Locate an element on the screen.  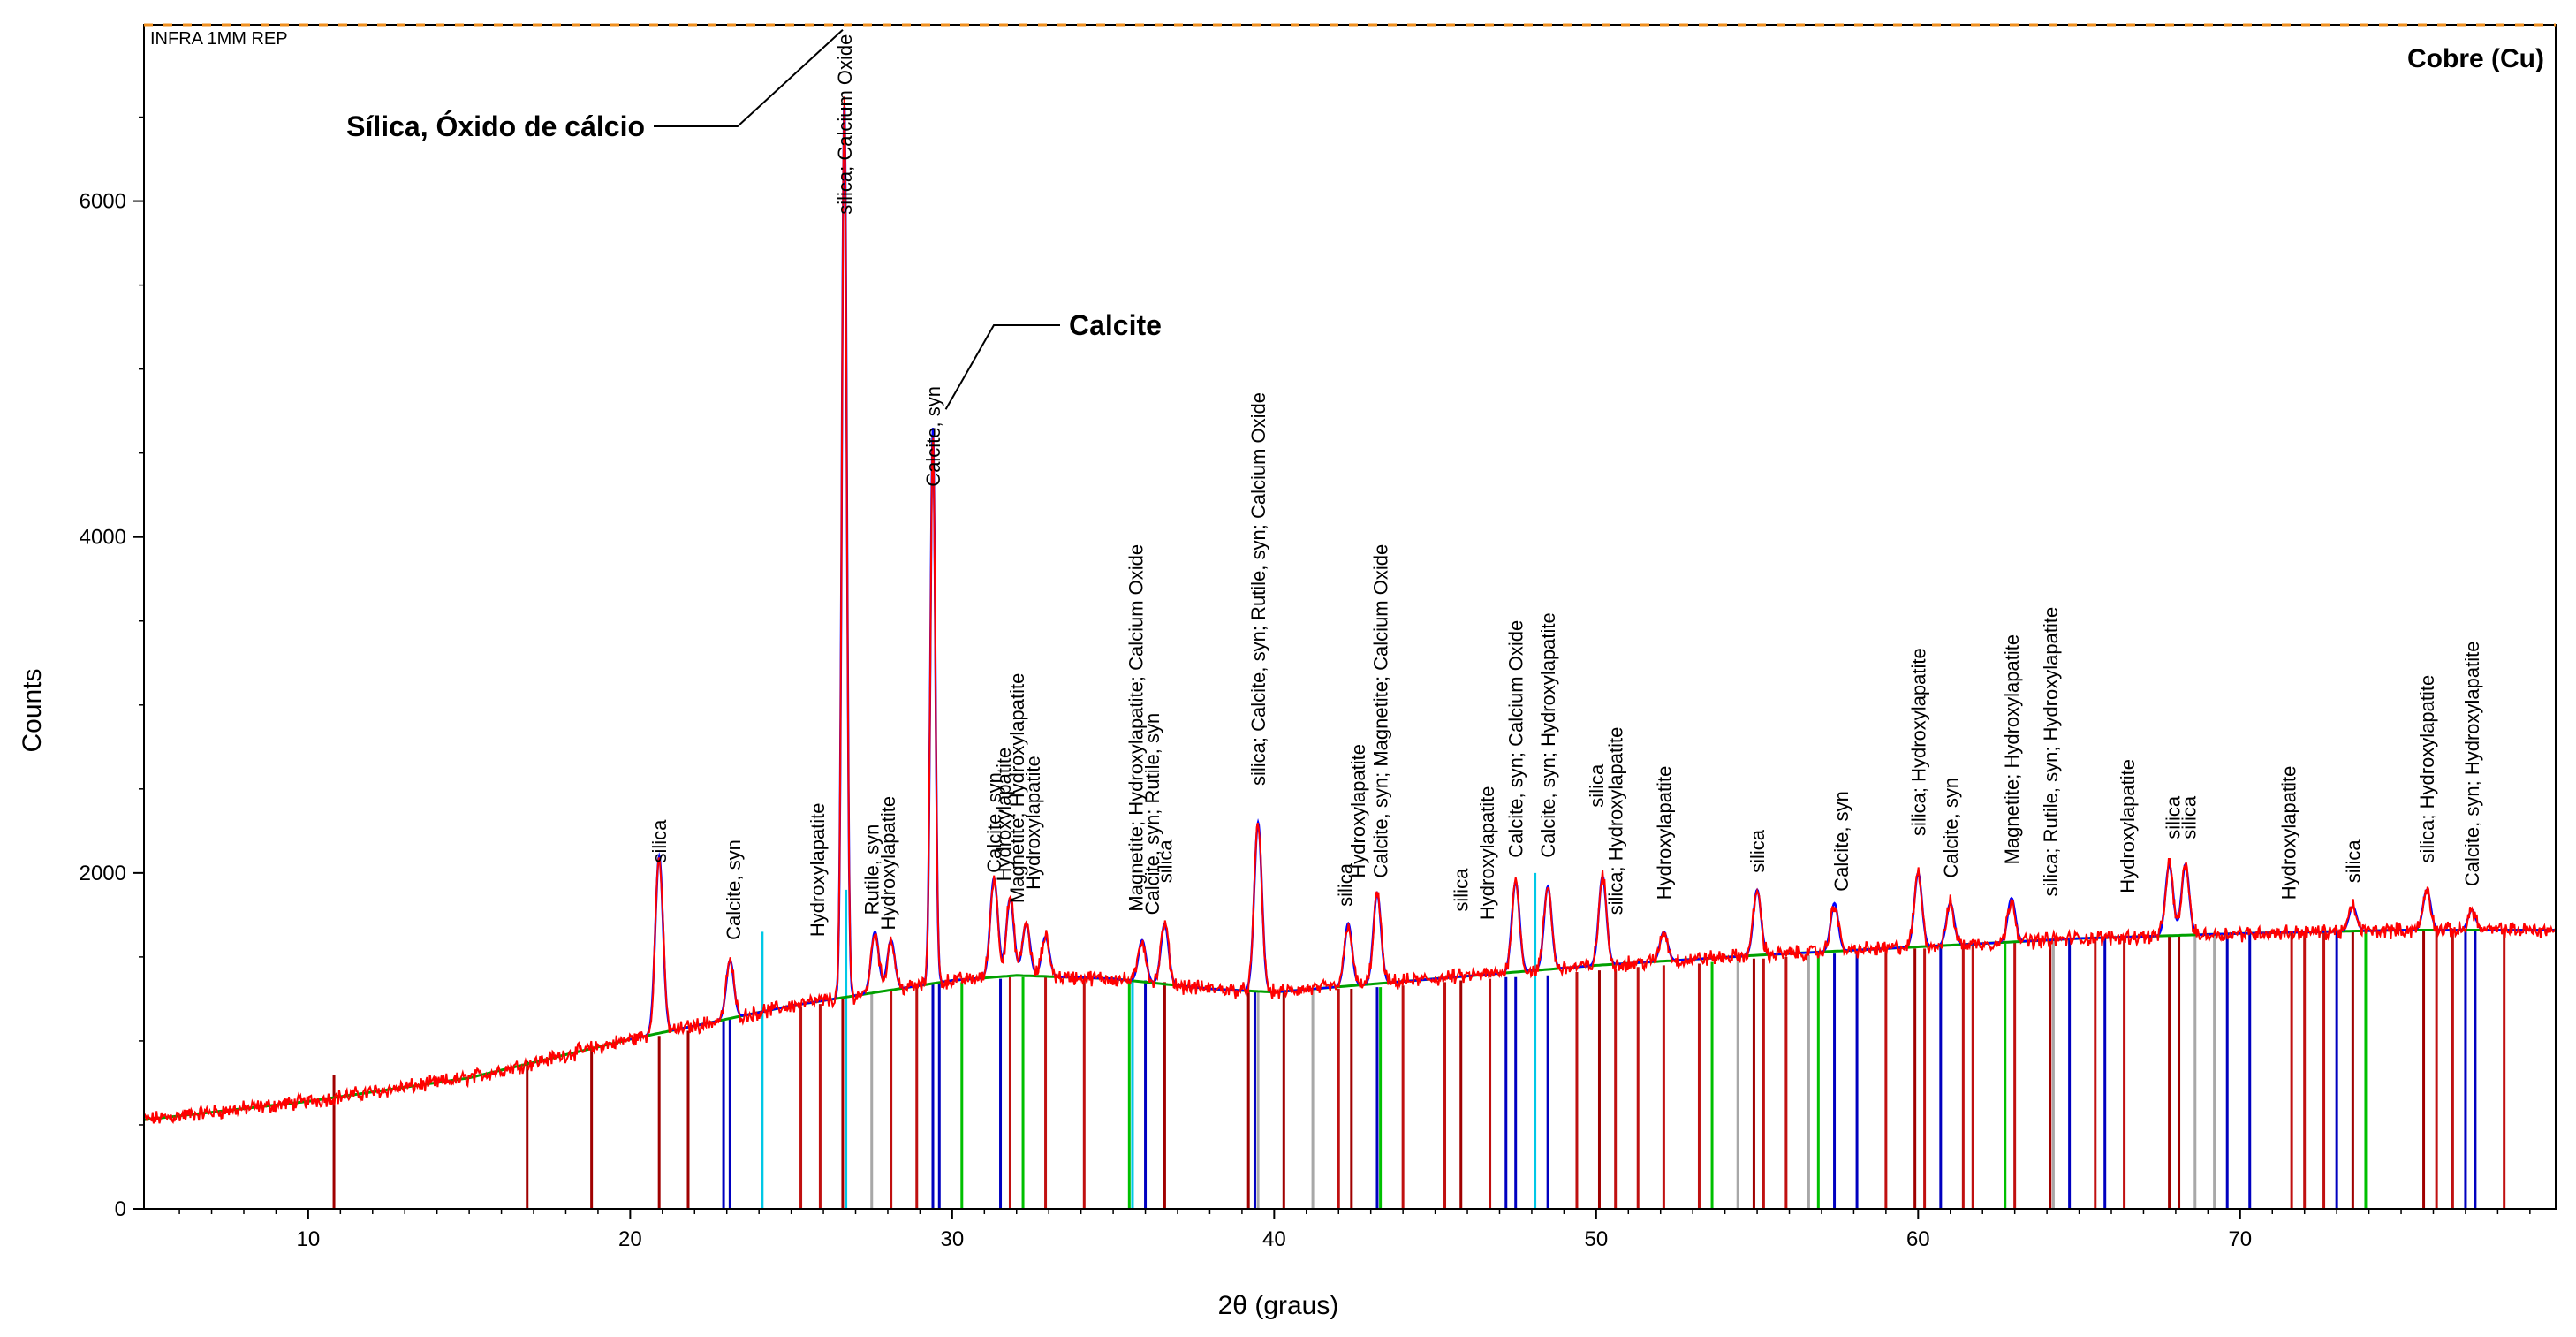
sample-label: INFRA 1MM REP is located at coordinates (219, 39).